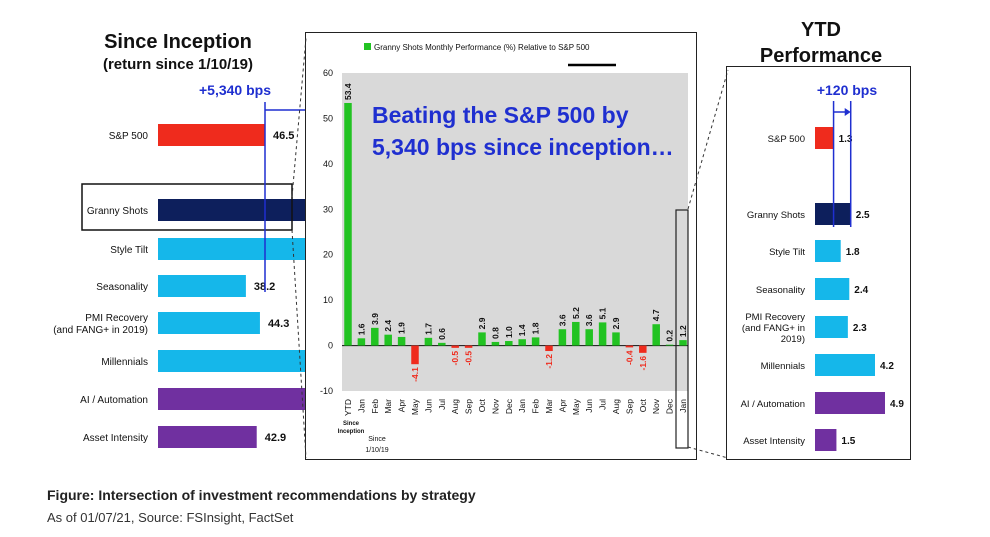  Describe the element at coordinates (848, 441) in the screenshot. I see `right-value-label: 1.5` at that location.